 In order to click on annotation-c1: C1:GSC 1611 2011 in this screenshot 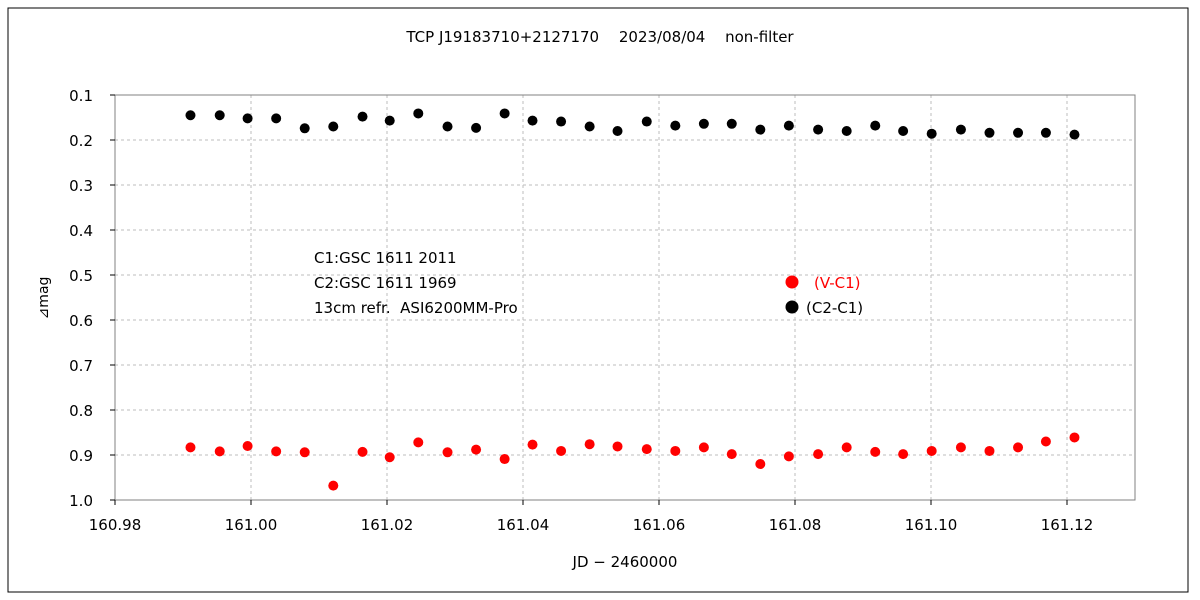, I will do `click(385, 258)`.